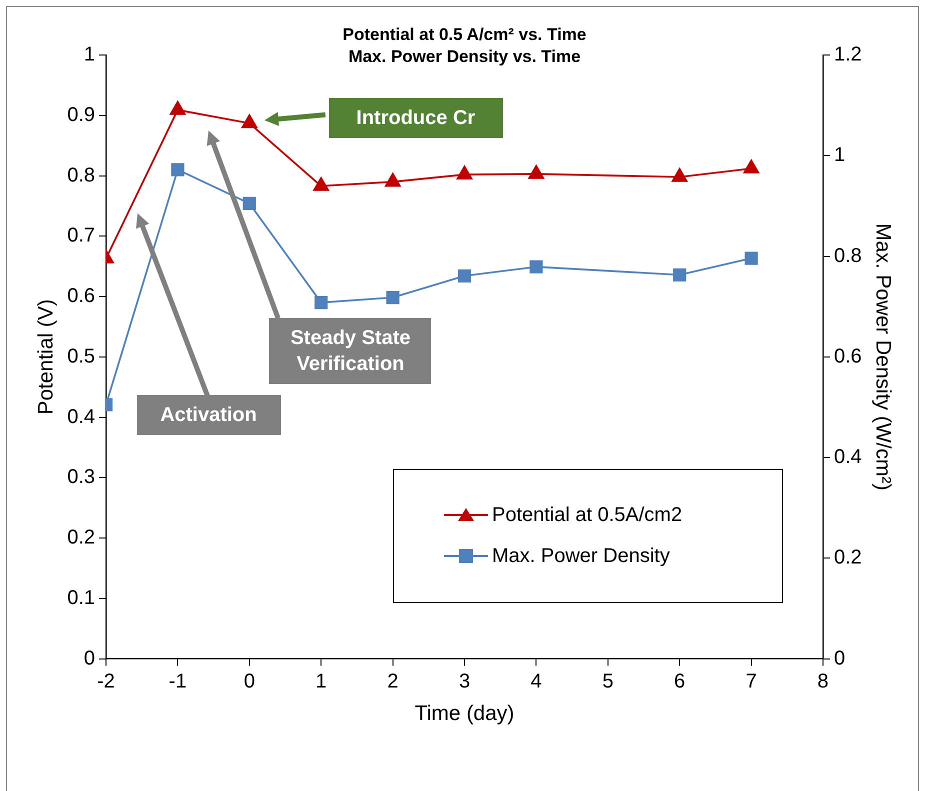 The image size is (929, 791). What do you see at coordinates (581, 556) in the screenshot?
I see `legend-label: Max. Power Density` at bounding box center [581, 556].